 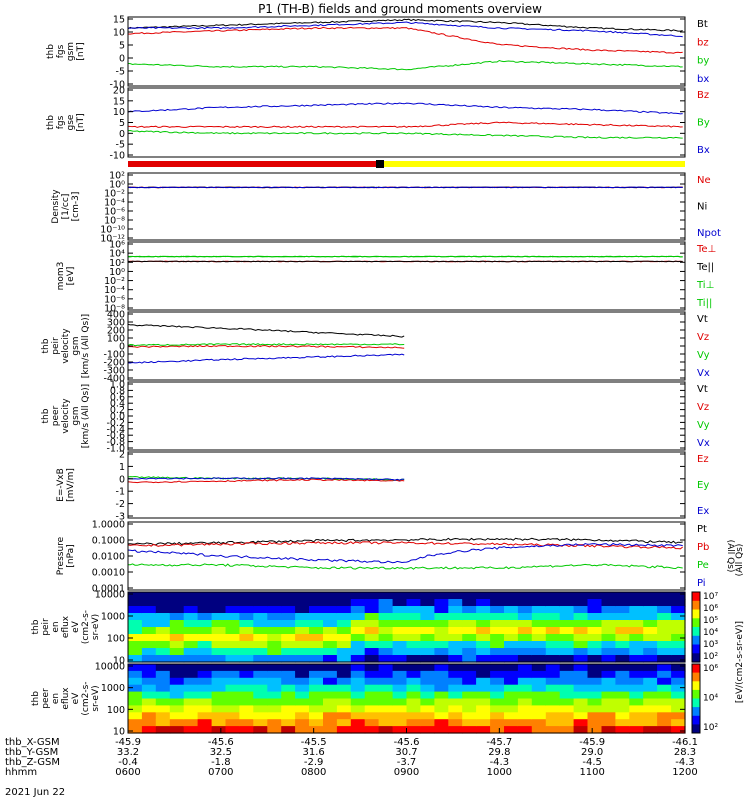 I want to click on legend-entry: Ni, so click(x=702, y=207).